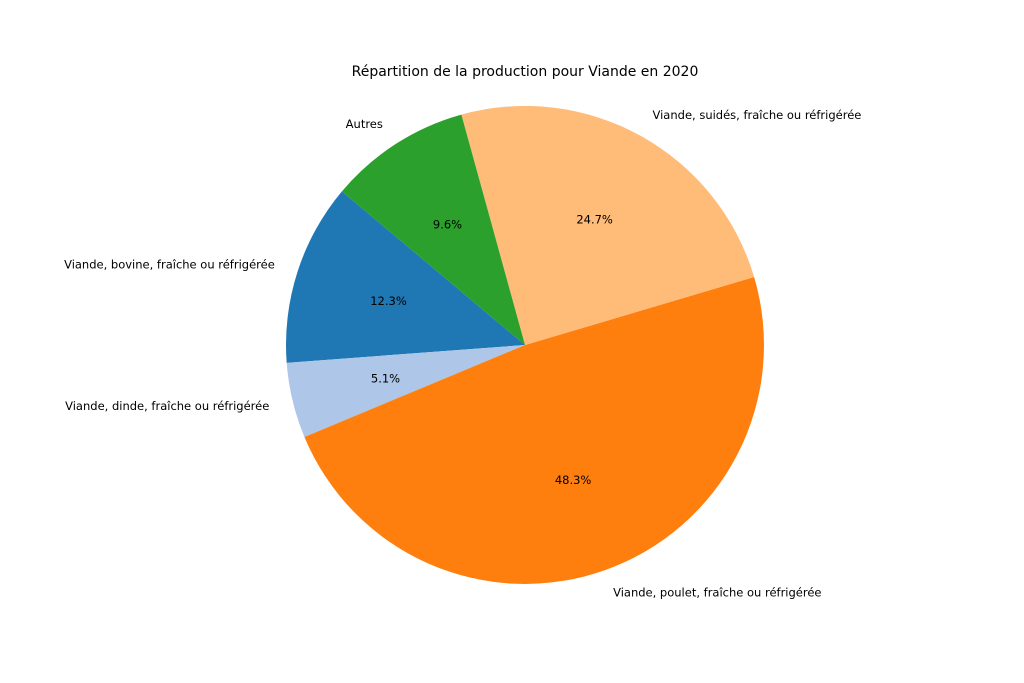 The width and height of the screenshot is (1024, 683). Describe the element at coordinates (405, 391) in the screenshot. I see `pie-slice-viande-dinde-fraiche-ou-refrigeree` at that location.